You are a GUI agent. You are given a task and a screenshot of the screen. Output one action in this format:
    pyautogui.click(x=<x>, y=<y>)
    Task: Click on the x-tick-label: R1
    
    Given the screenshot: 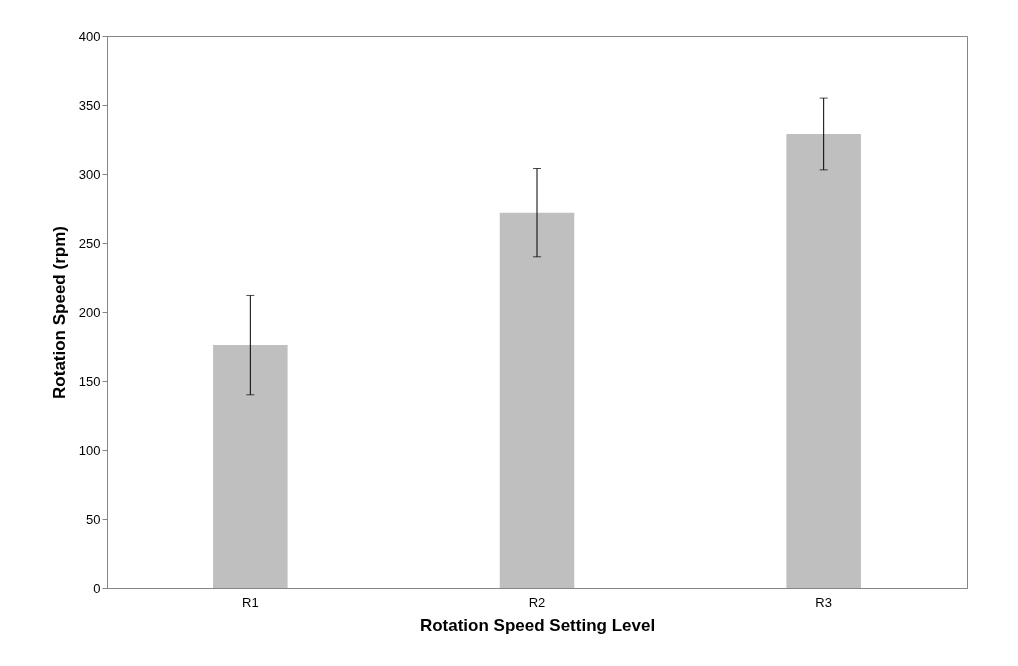 What is the action you would take?
    pyautogui.click(x=250, y=602)
    